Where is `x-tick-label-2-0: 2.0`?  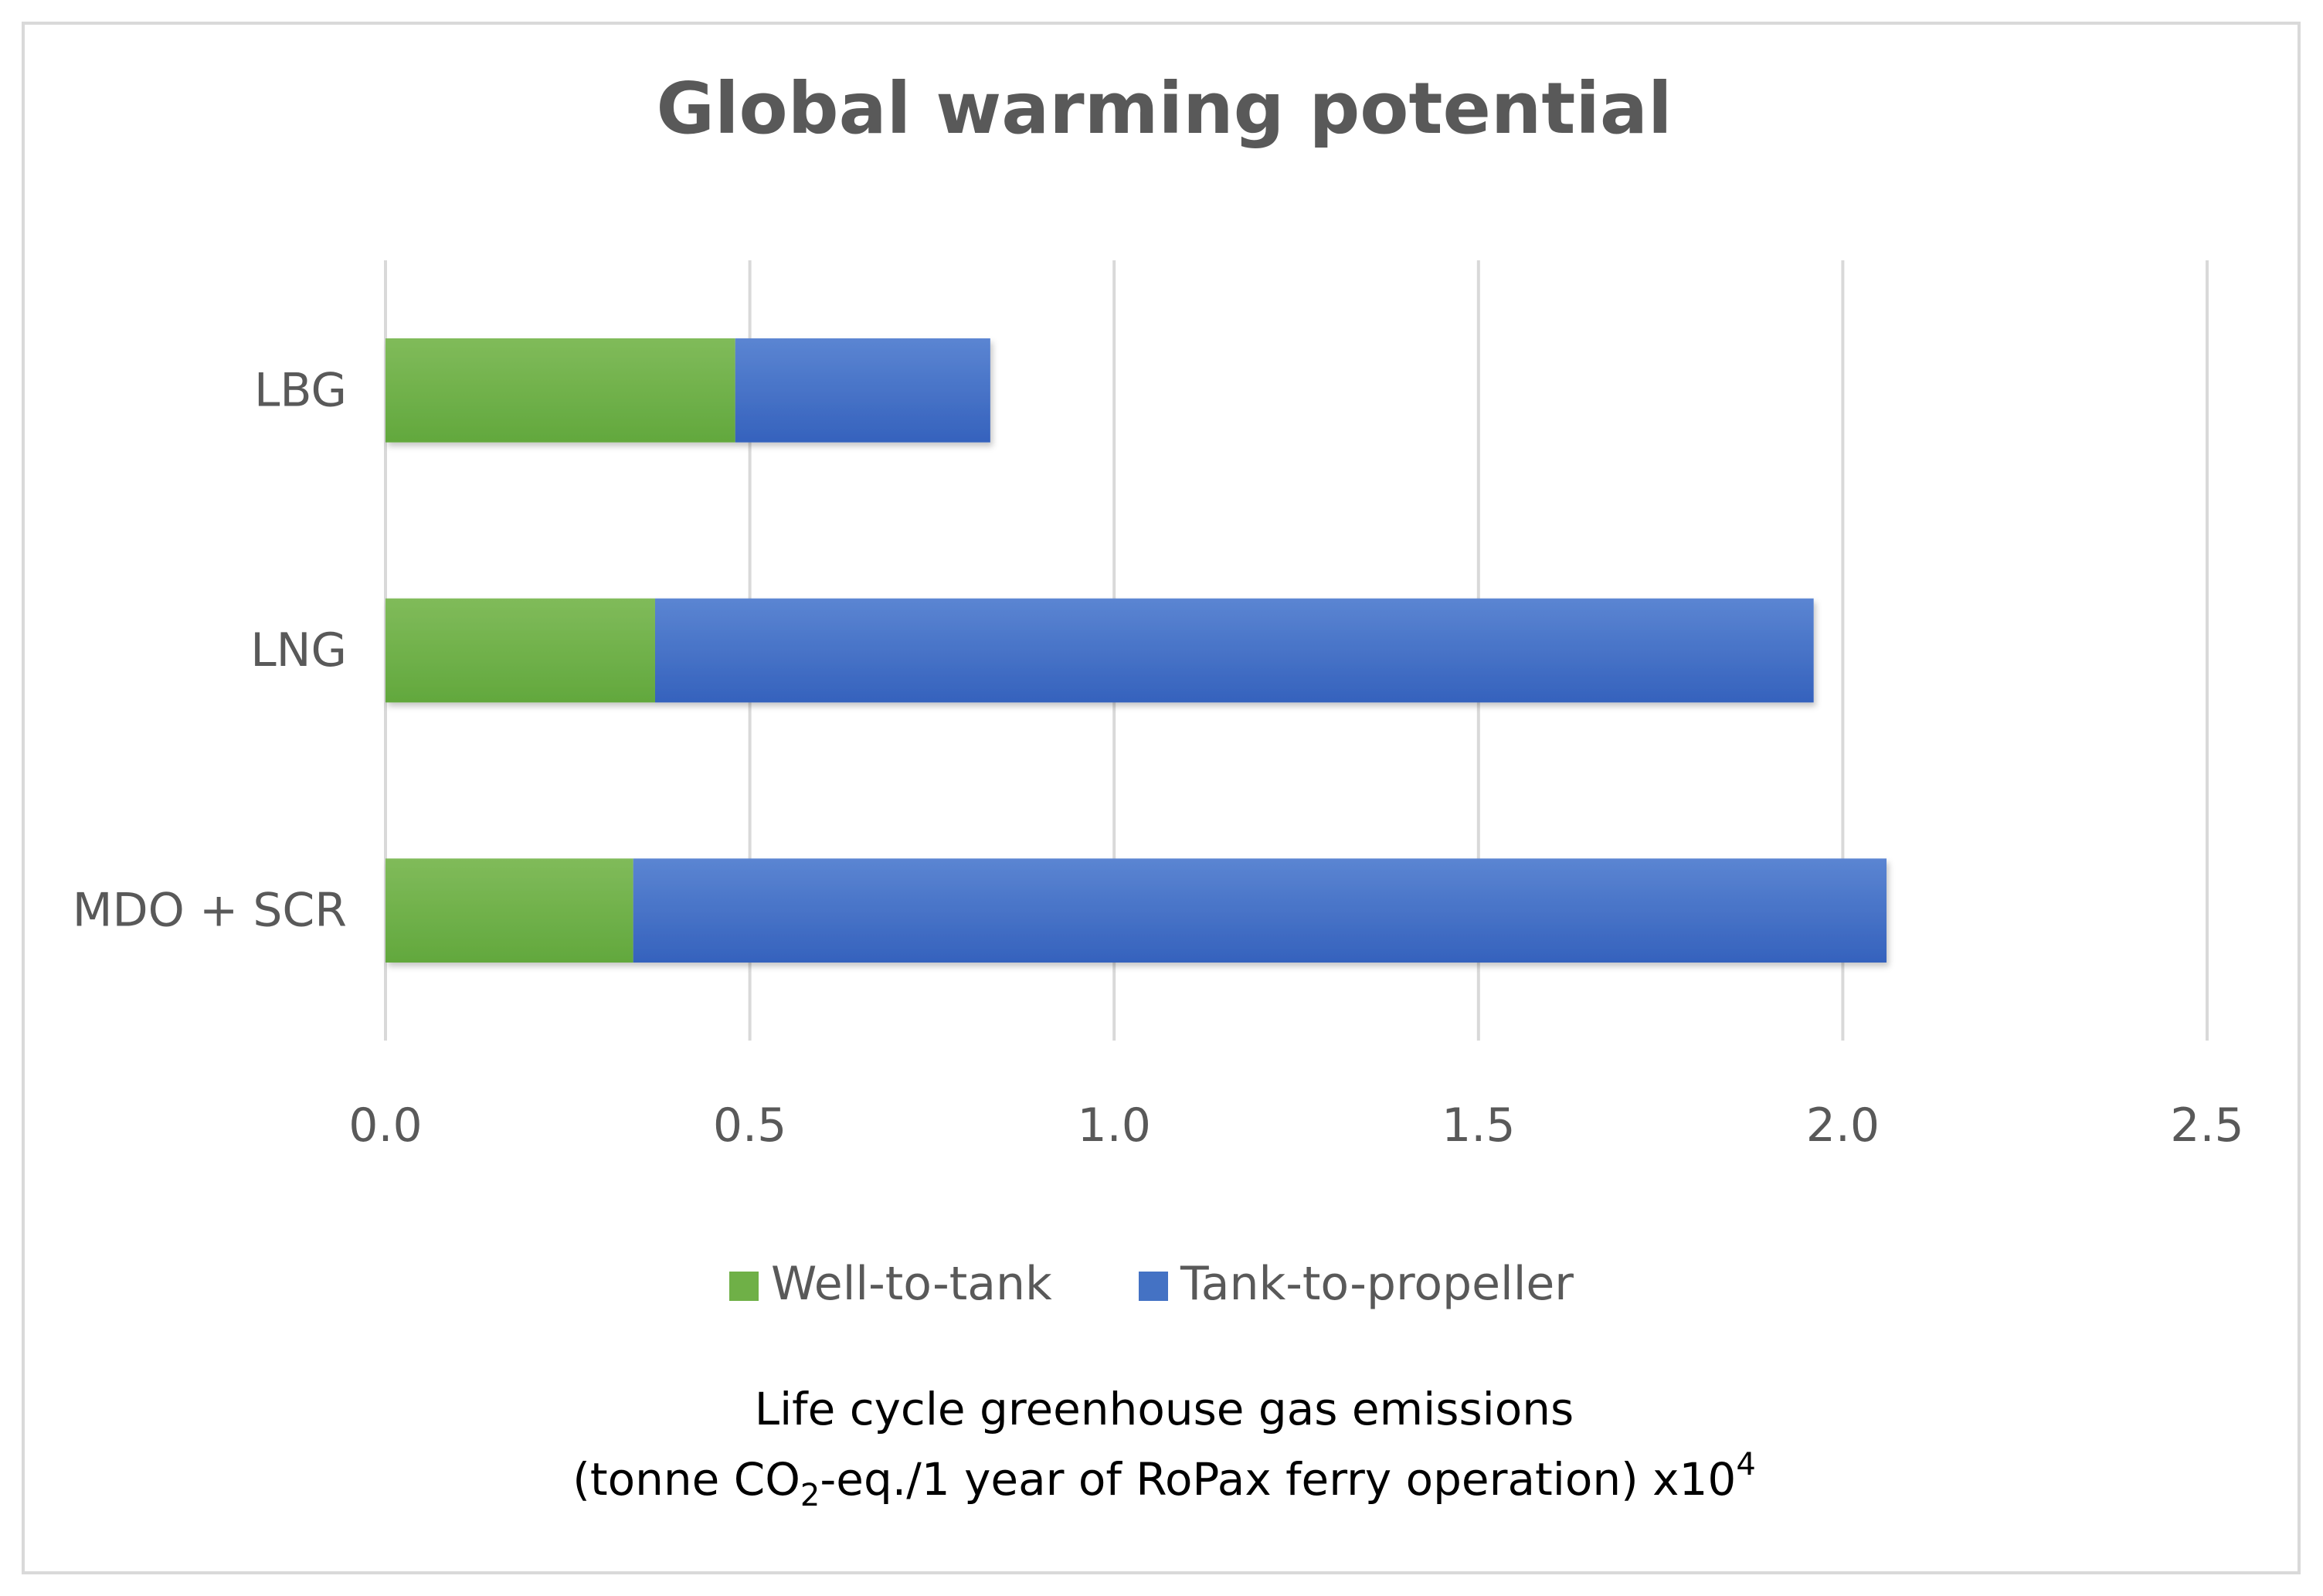 x-tick-label-2-0: 2.0 is located at coordinates (1843, 1126).